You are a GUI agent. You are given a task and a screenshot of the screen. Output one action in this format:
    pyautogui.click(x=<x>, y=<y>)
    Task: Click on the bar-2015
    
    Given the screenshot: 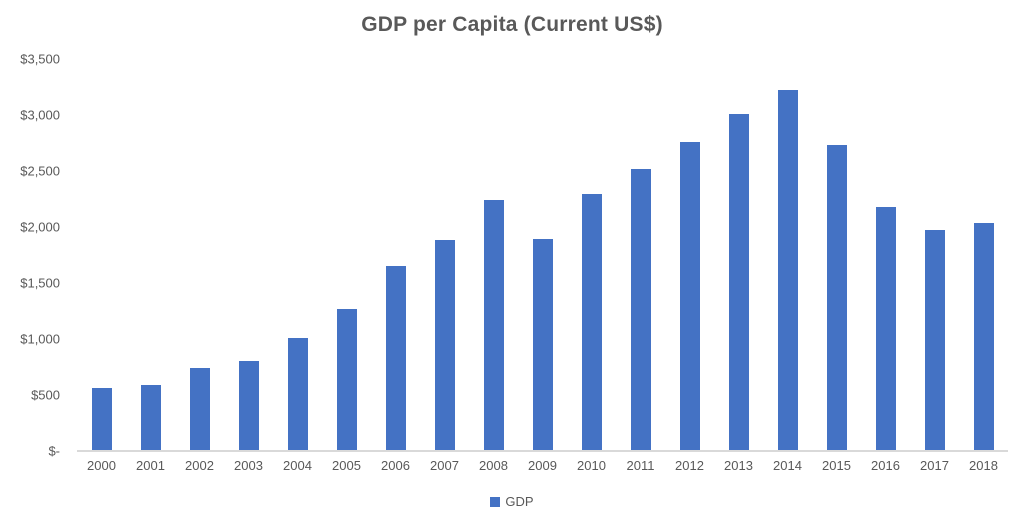 What is the action you would take?
    pyautogui.click(x=836, y=297)
    